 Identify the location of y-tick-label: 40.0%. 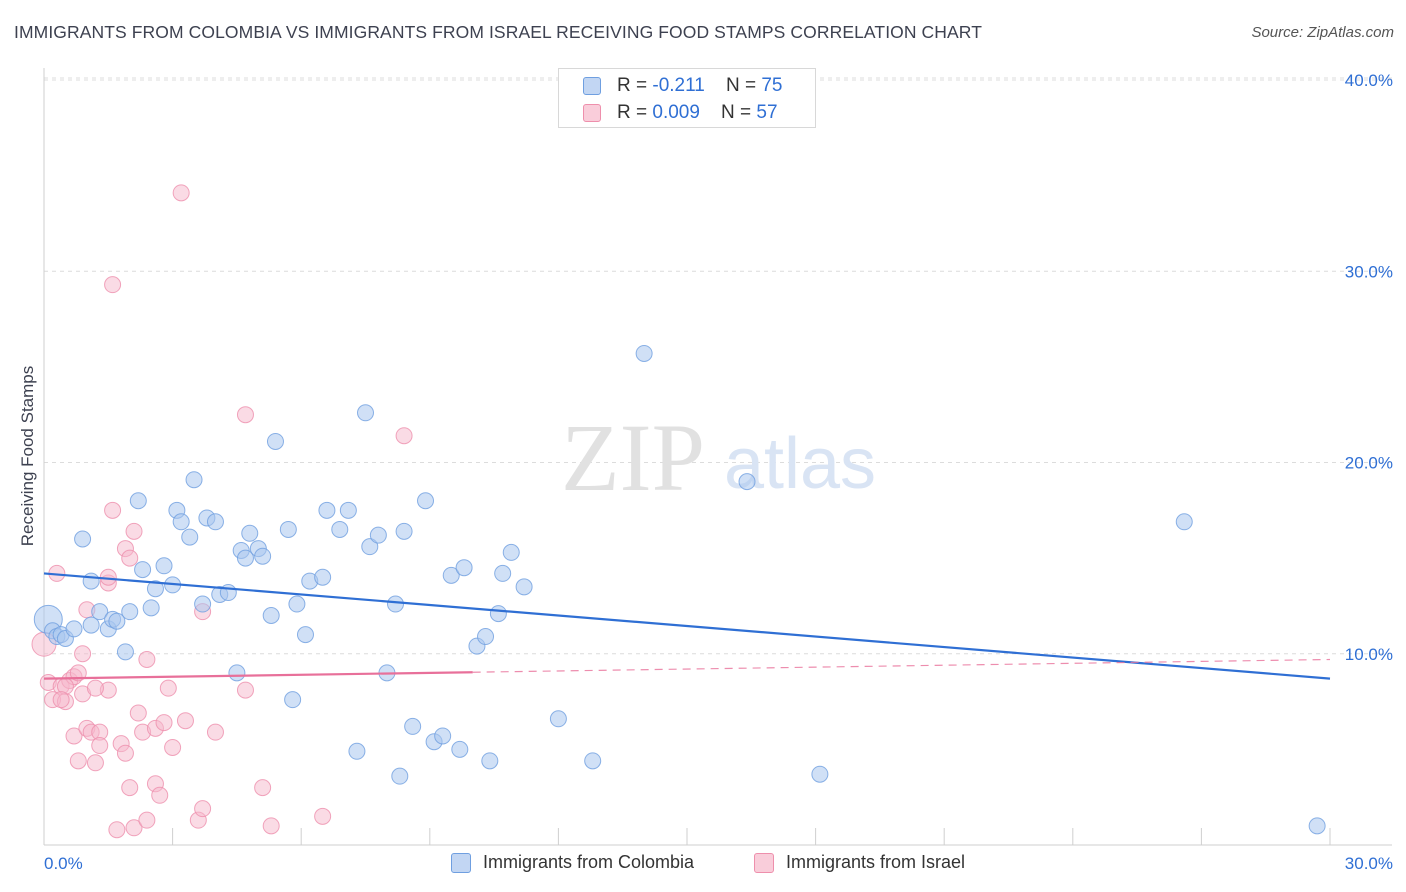
(1369, 80).